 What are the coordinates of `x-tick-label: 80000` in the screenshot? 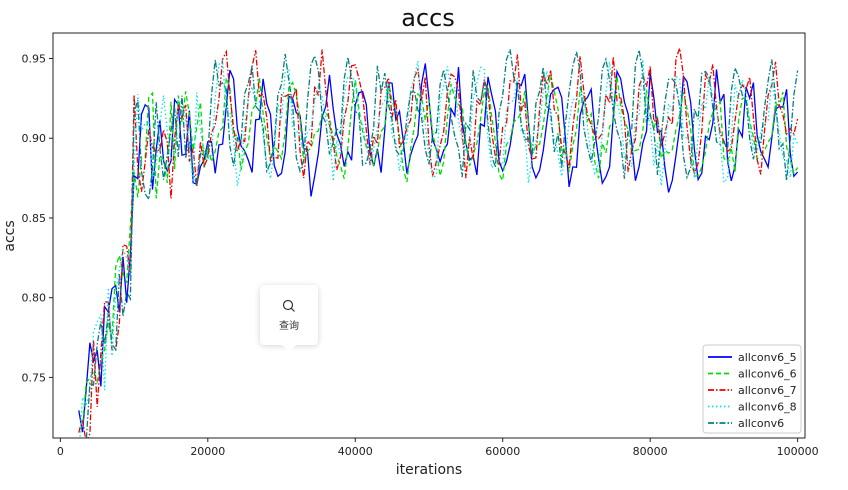 It's located at (650, 451).